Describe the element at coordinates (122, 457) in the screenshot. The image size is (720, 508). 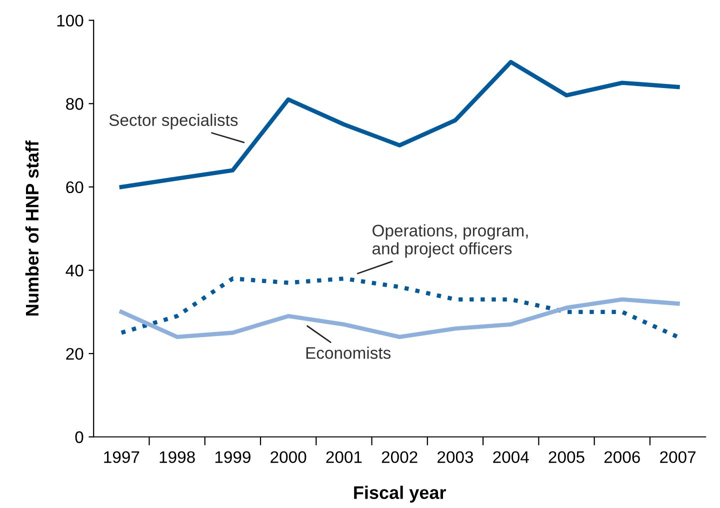
I see `x-tick-label: 1997` at that location.